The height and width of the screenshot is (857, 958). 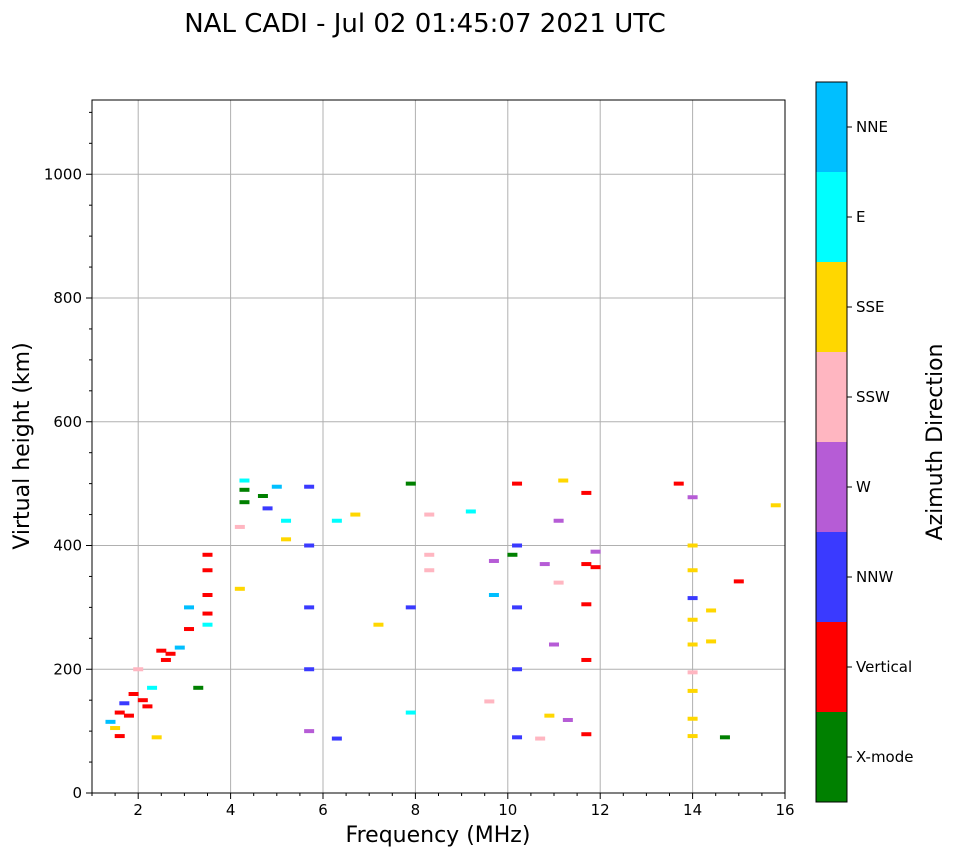 What do you see at coordinates (443, 806) in the screenshot?
I see `x-axis-ticks: 2 4 6 8 10 12 14 16` at bounding box center [443, 806].